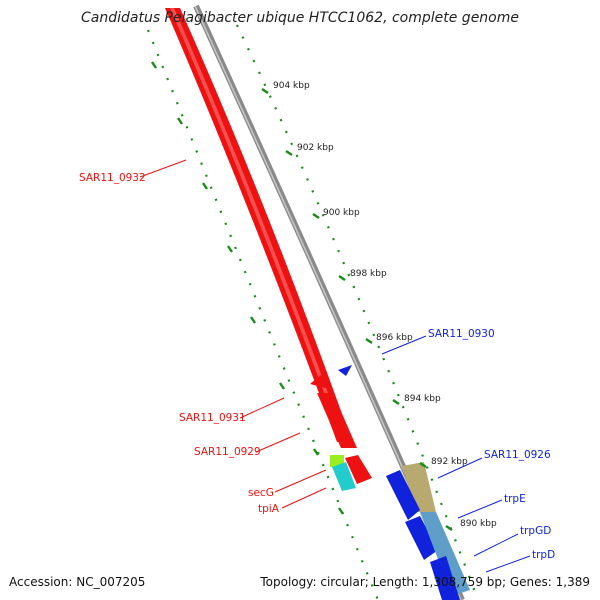  What do you see at coordinates (315, 148) in the screenshot?
I see `tick-label-902: 902 kbp` at bounding box center [315, 148].